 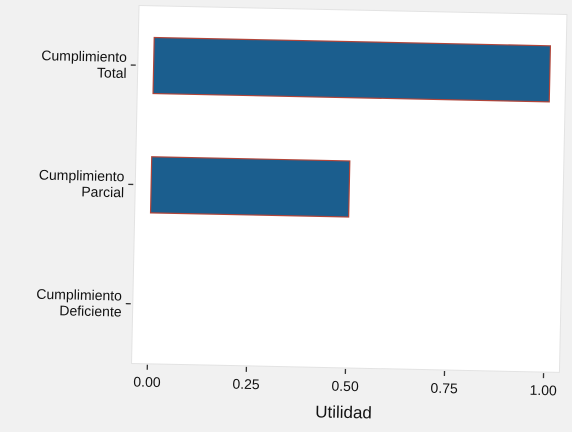 I want to click on y-label-1: CumplimientoParcial, so click(x=81, y=183).